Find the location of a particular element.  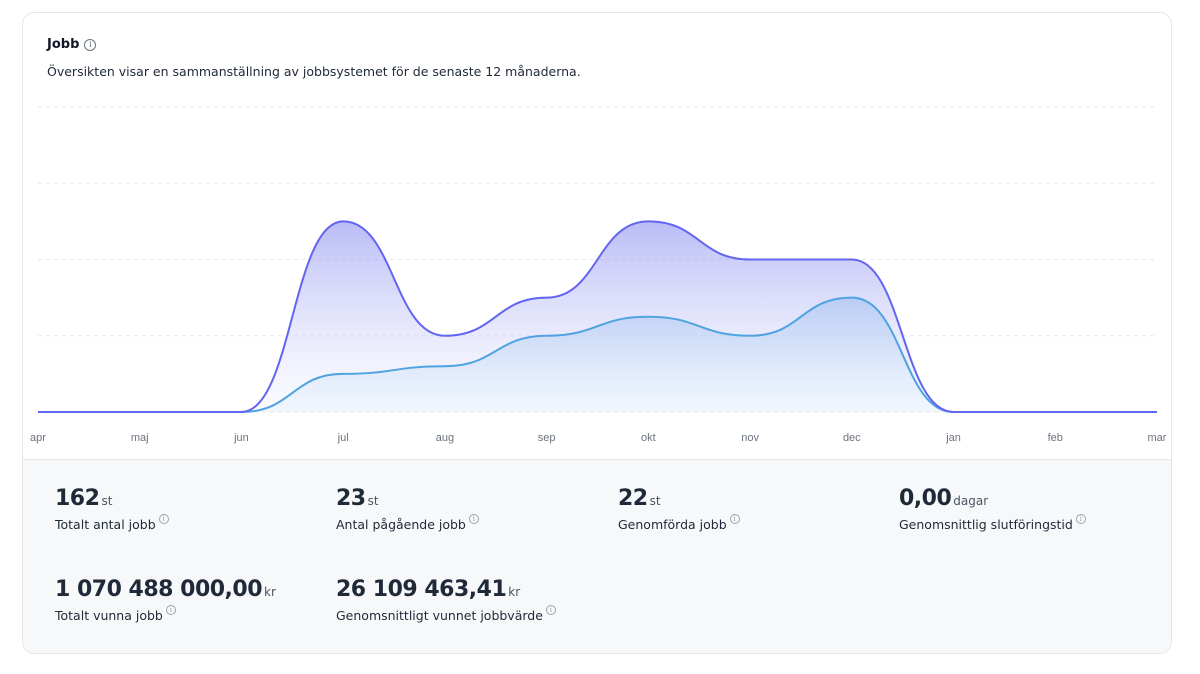

x-tick-label: jul is located at coordinates (343, 438).